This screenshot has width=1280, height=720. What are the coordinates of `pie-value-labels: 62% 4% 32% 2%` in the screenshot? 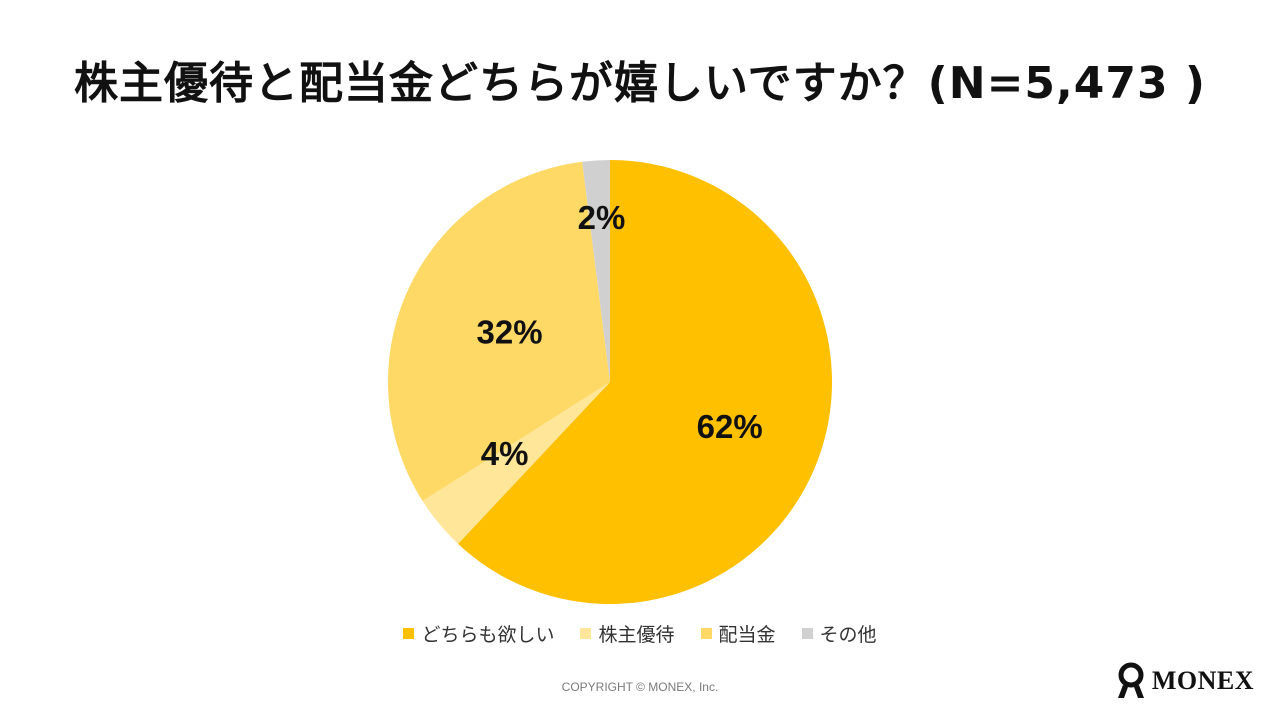 It's located at (620, 335).